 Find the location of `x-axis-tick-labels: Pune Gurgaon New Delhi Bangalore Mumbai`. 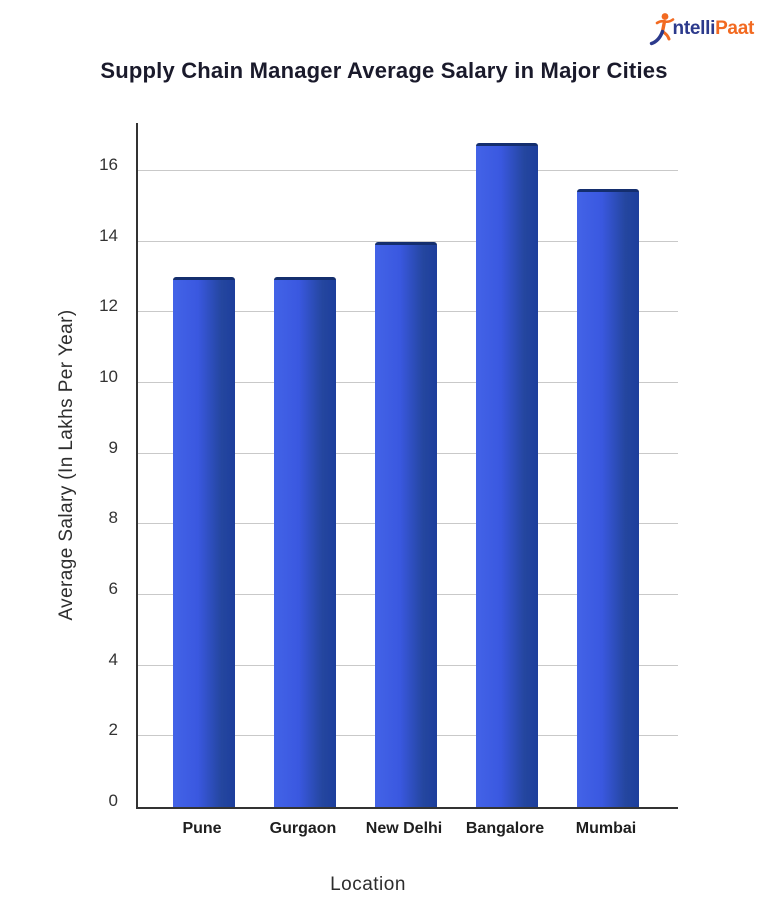

x-axis-tick-labels: Pune Gurgaon New Delhi Bangalore Mumbai is located at coordinates (406, 832).